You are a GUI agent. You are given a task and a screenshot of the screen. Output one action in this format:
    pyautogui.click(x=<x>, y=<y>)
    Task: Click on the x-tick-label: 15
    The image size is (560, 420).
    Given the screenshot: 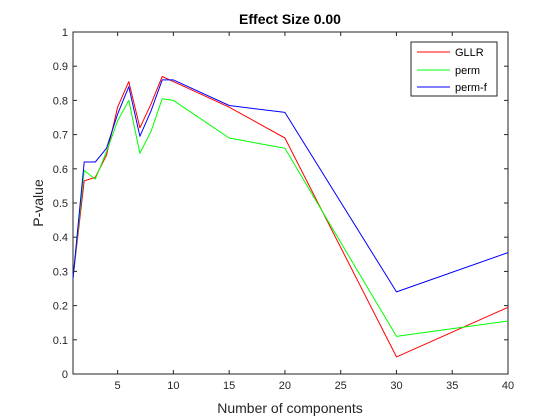 What is the action you would take?
    pyautogui.click(x=229, y=386)
    